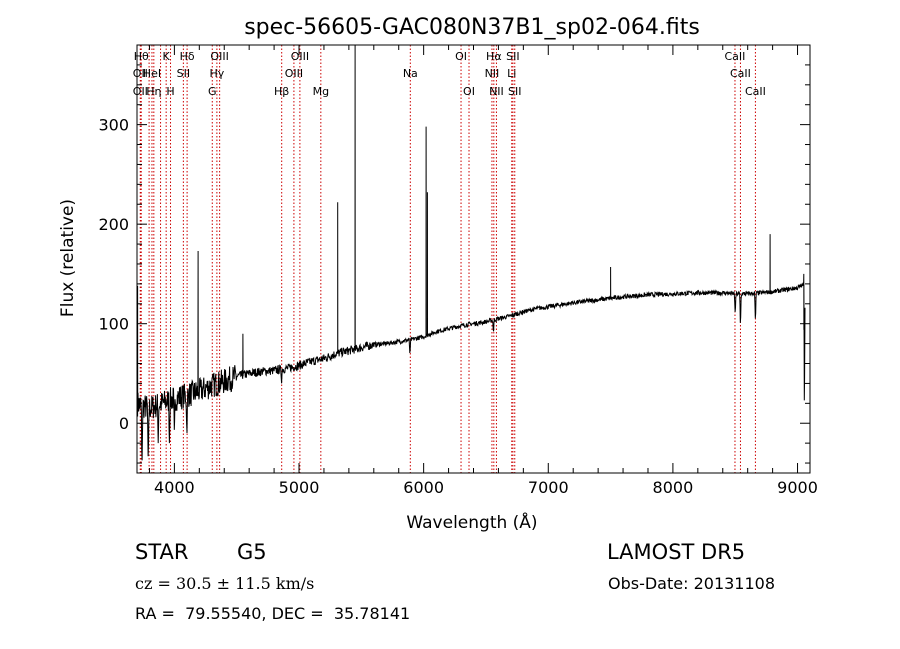 The height and width of the screenshot is (649, 900). I want to click on observation-date: Obs-Date: 20131108, so click(692, 583).